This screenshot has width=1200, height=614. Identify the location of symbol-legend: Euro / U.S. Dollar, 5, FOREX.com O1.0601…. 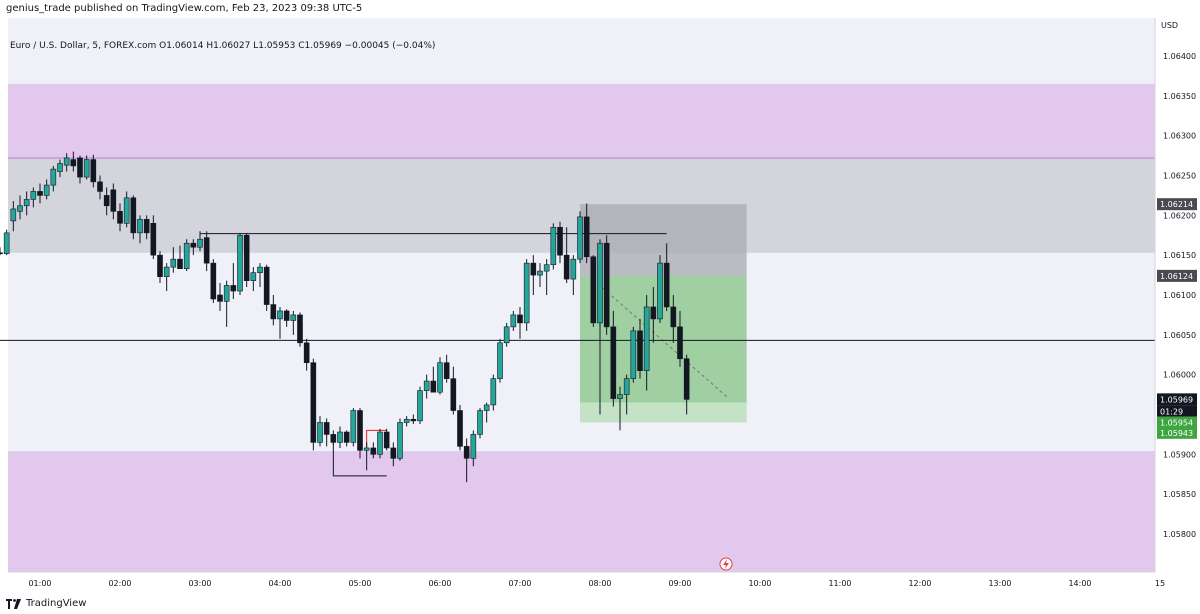
(223, 46).